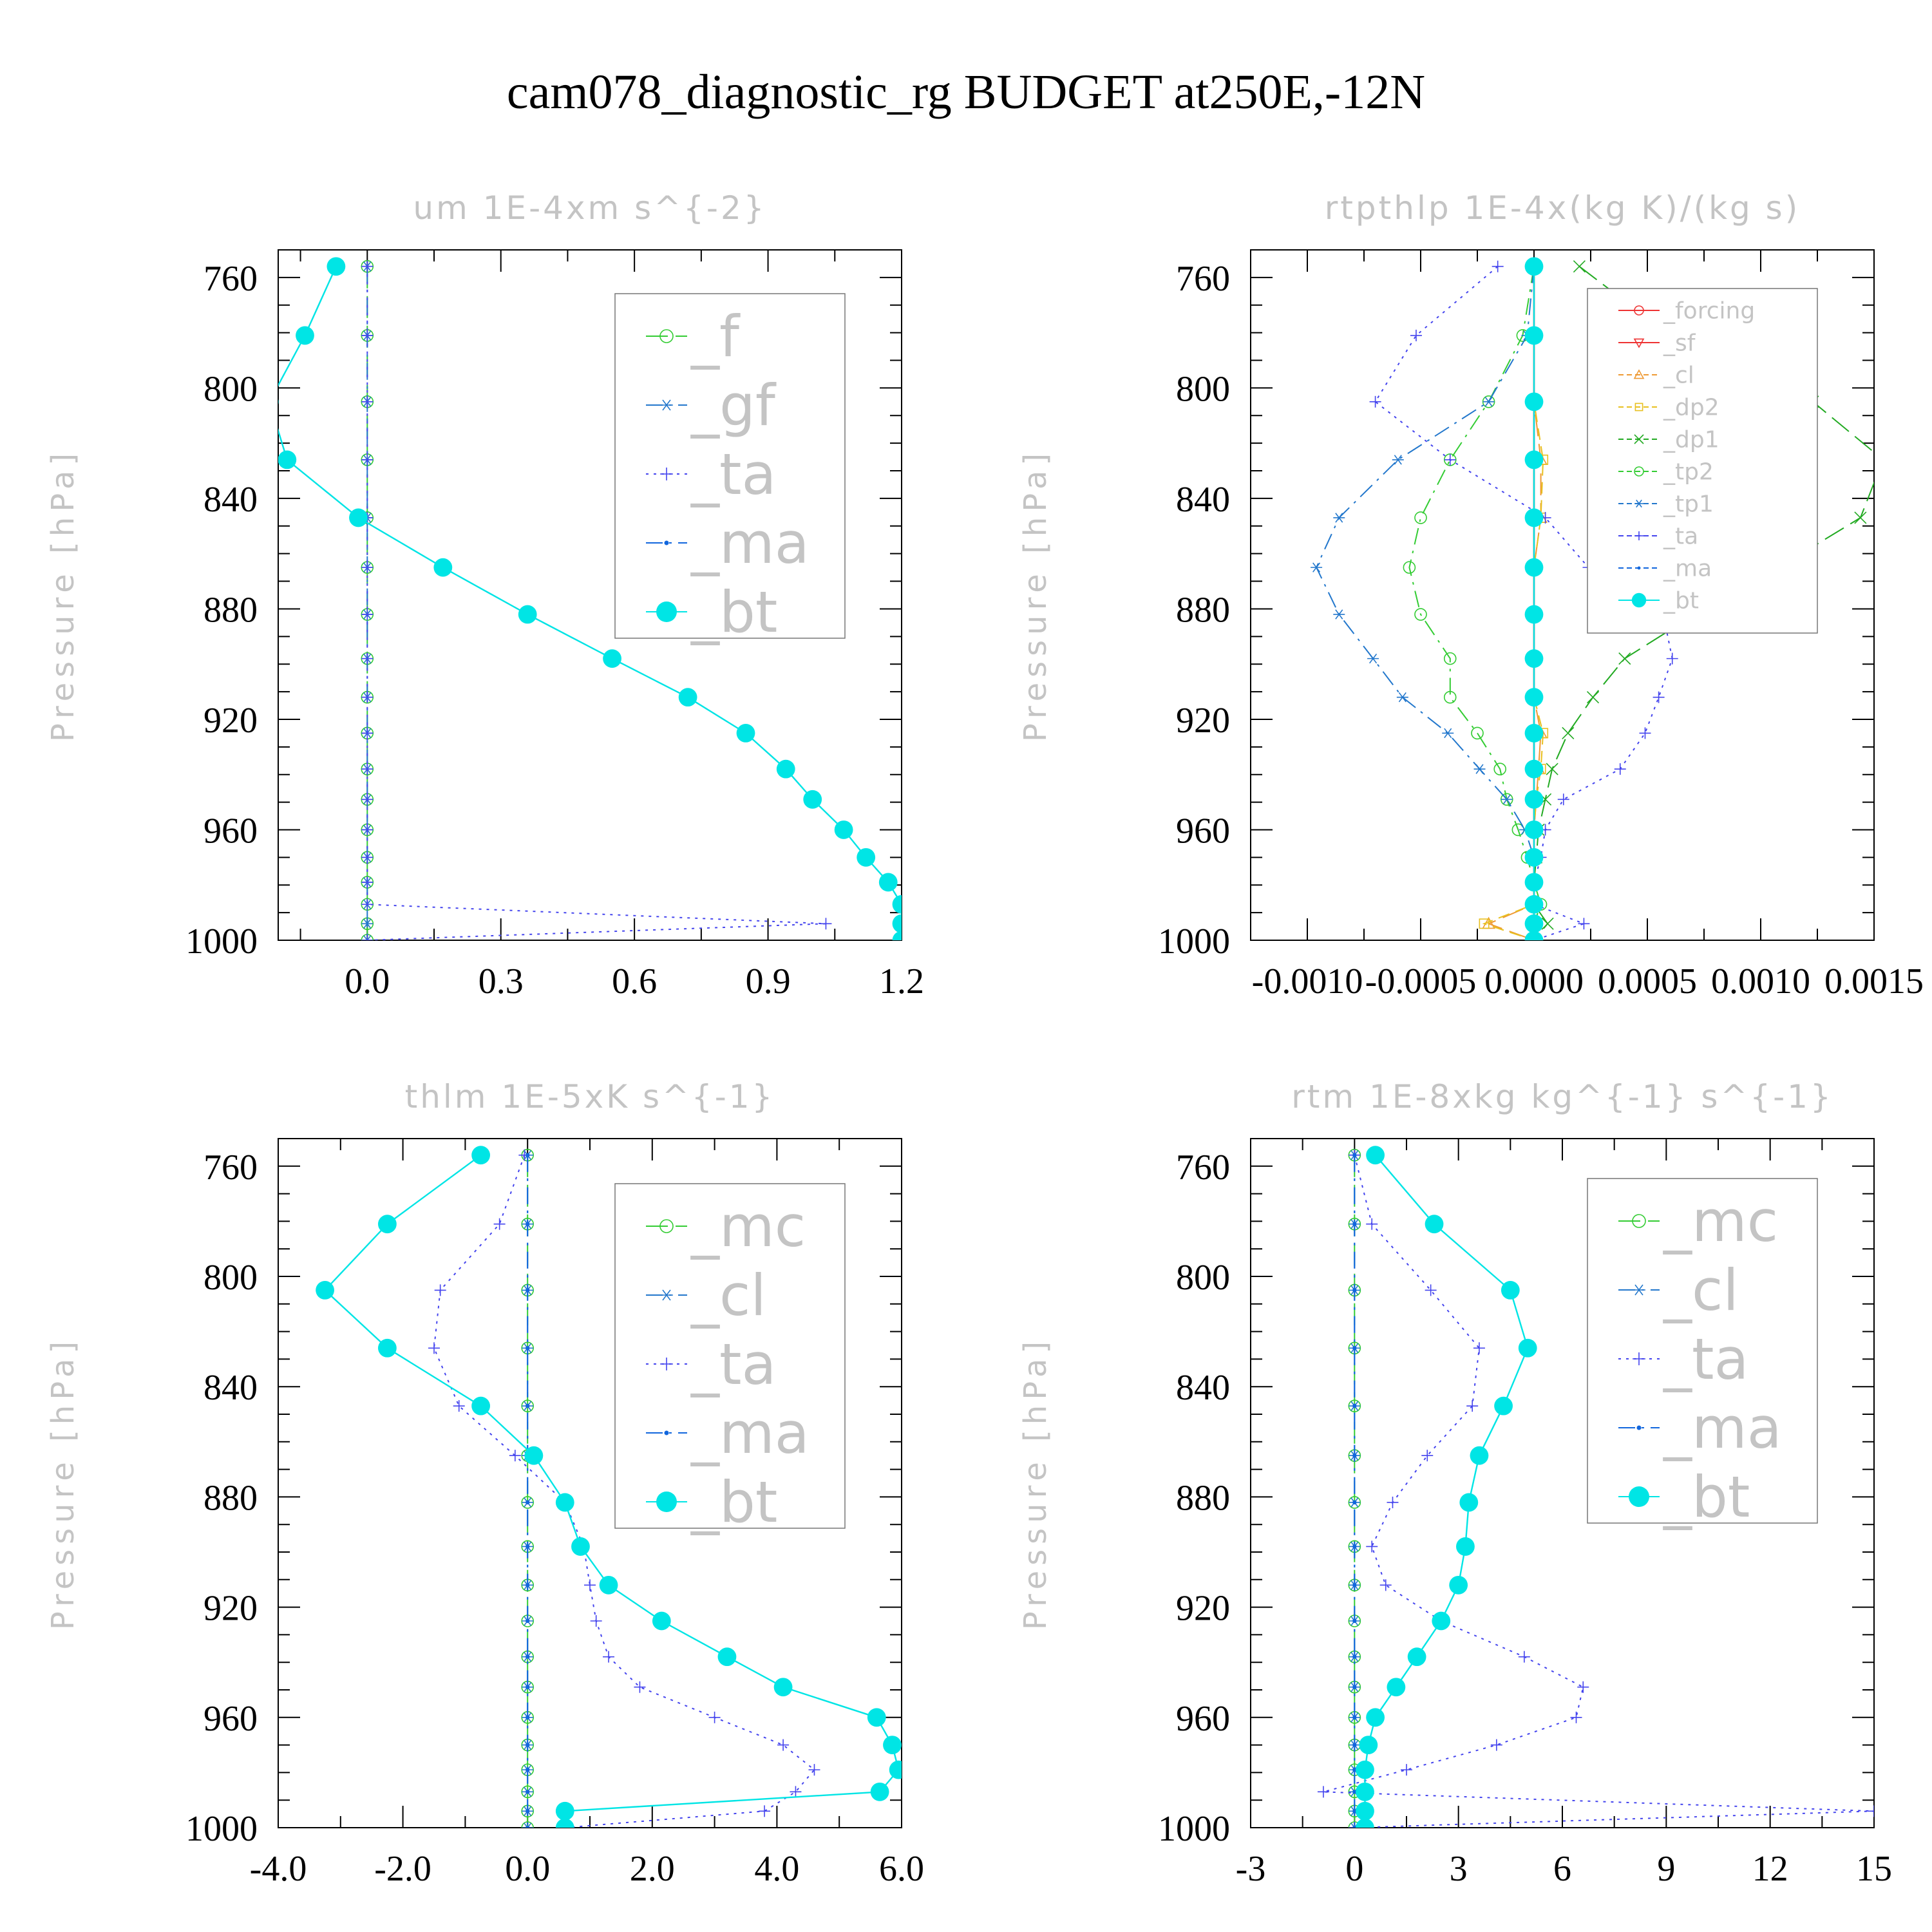  What do you see at coordinates (1475, 600) in the screenshot?
I see `series-tp2` at bounding box center [1475, 600].